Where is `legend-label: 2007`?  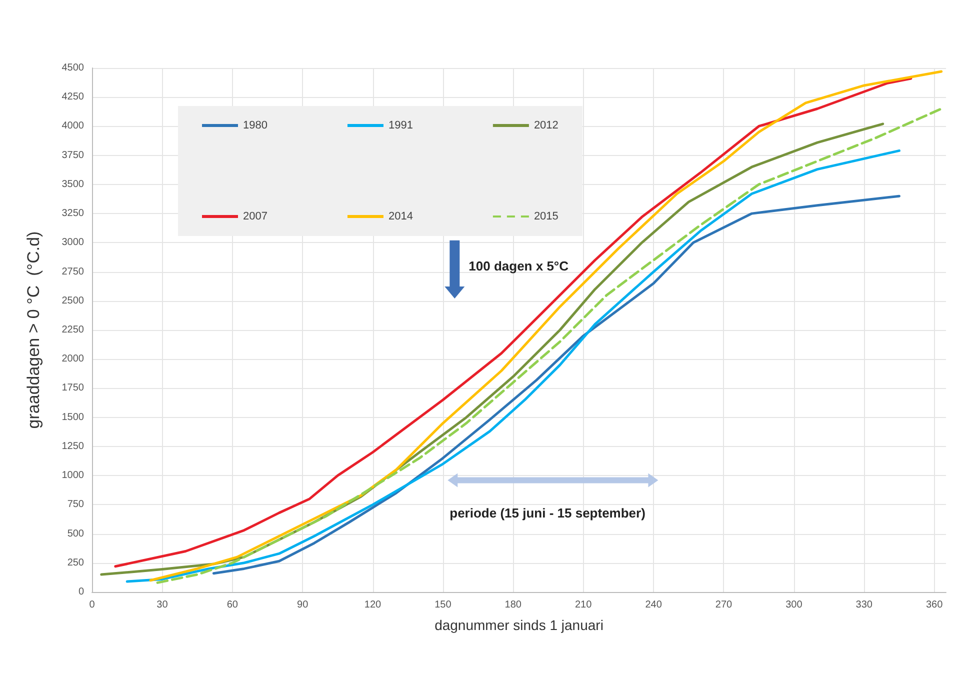
legend-label: 2007 is located at coordinates (255, 216).